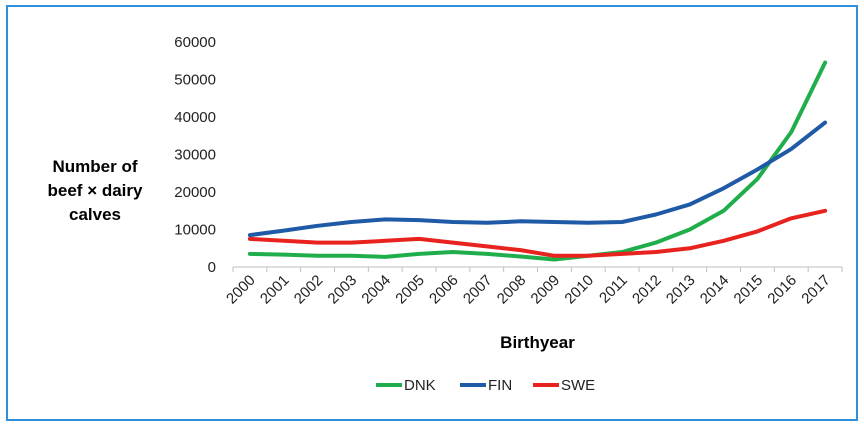  I want to click on x-tick-label: 2001, so click(275, 290).